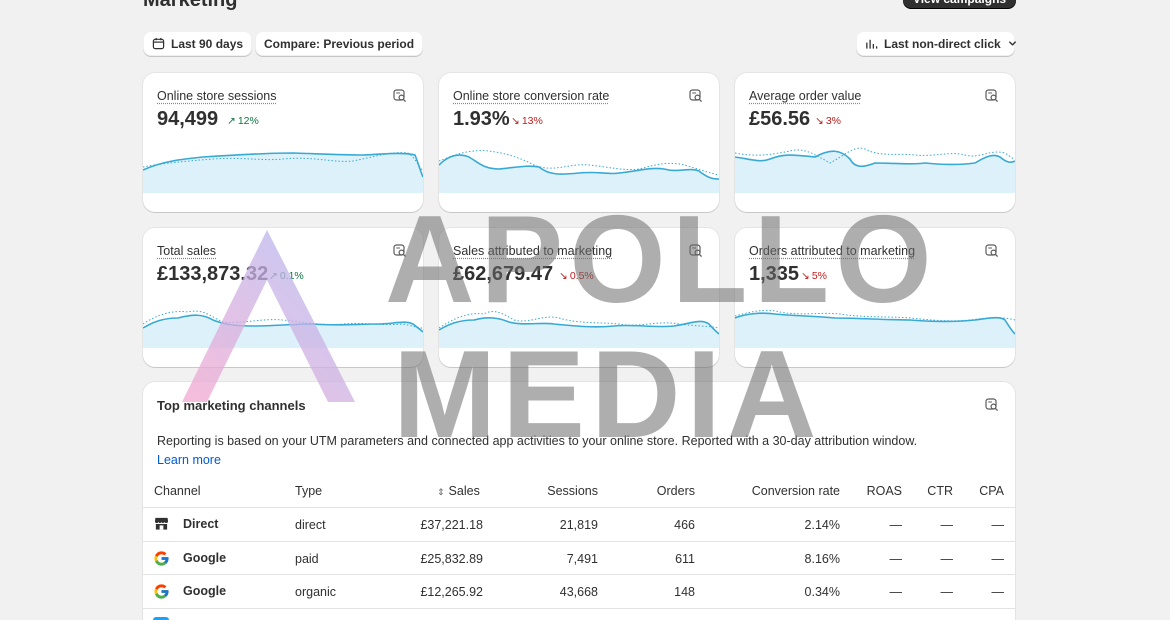 Image resolution: width=1170 pixels, height=620 pixels. I want to click on orders-cell: 466, so click(684, 525).